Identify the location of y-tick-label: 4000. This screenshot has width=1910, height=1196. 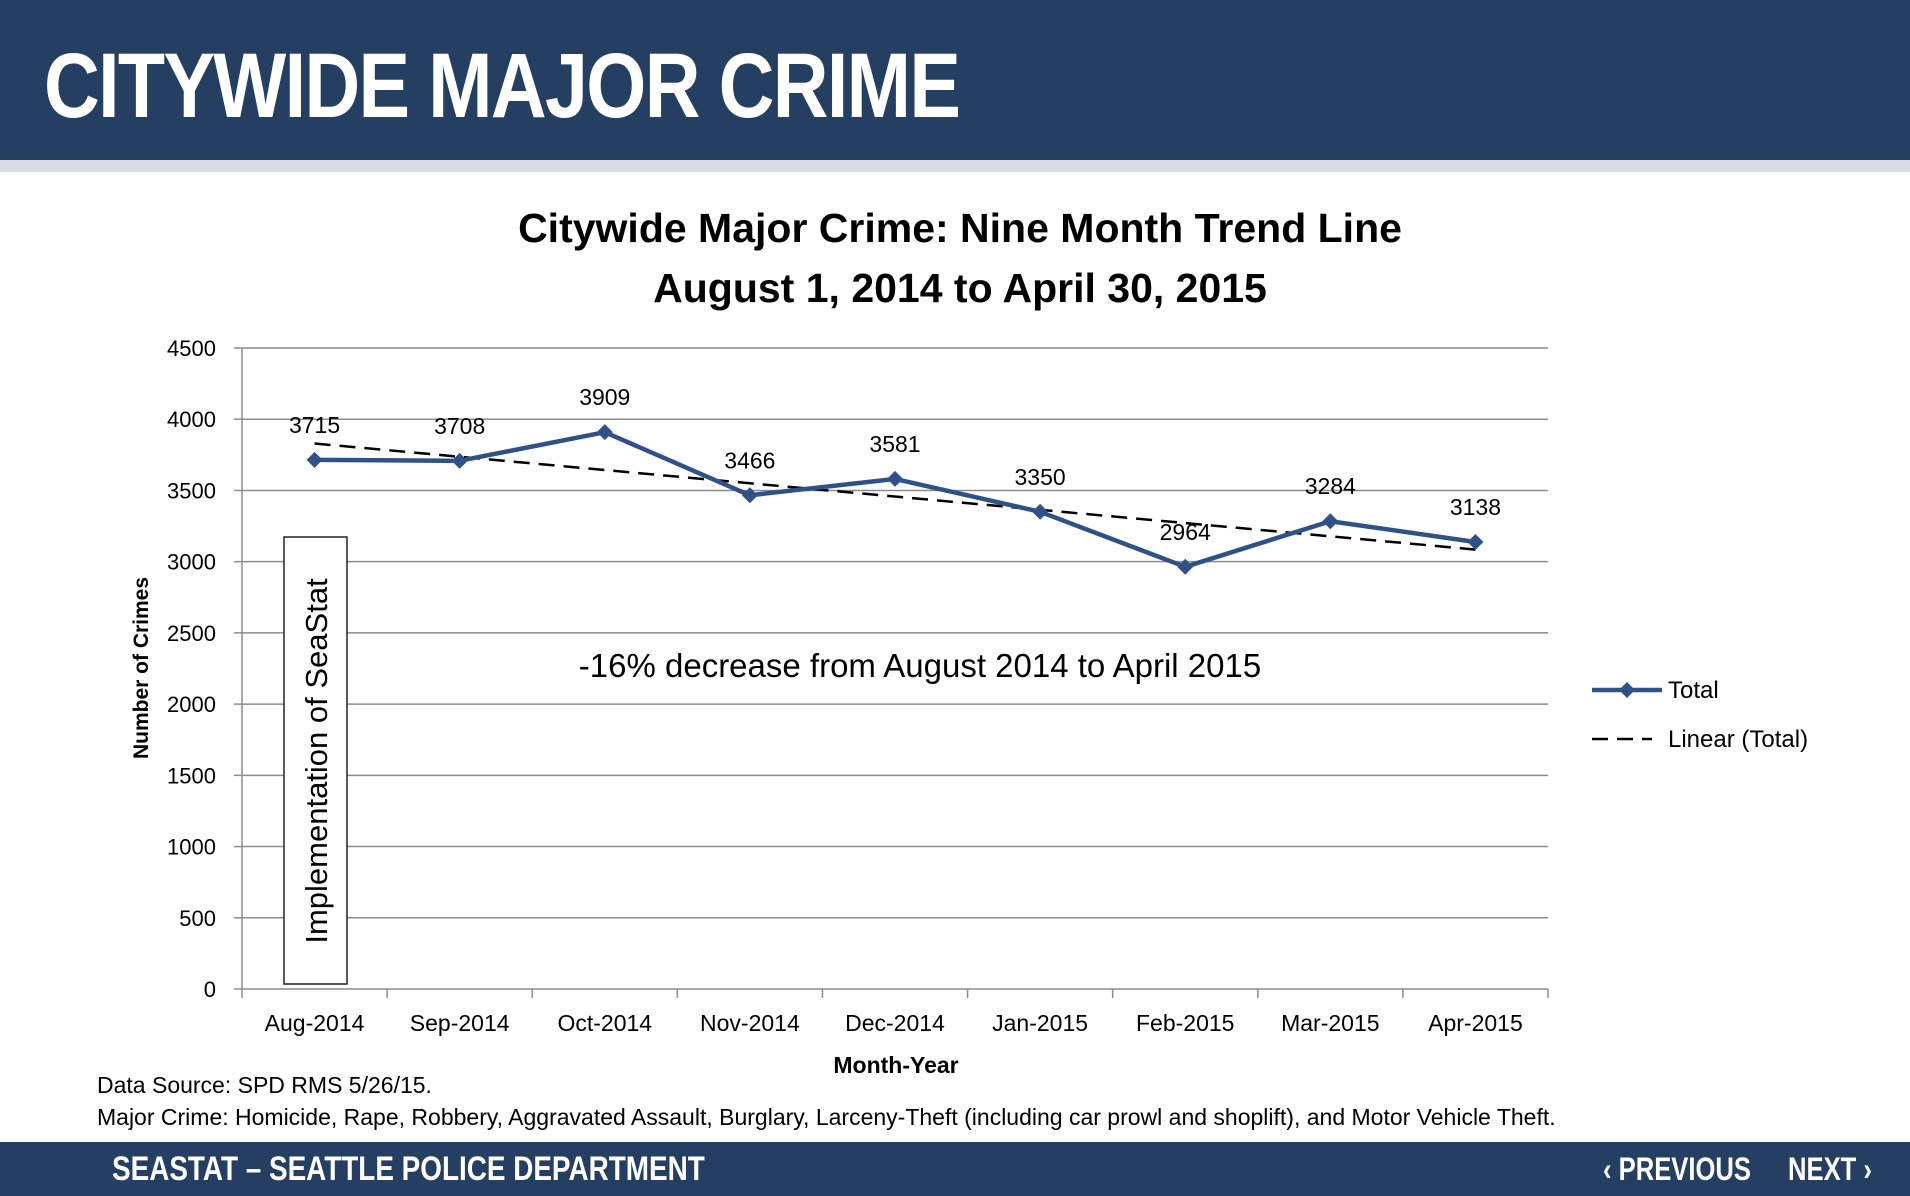
(191, 419).